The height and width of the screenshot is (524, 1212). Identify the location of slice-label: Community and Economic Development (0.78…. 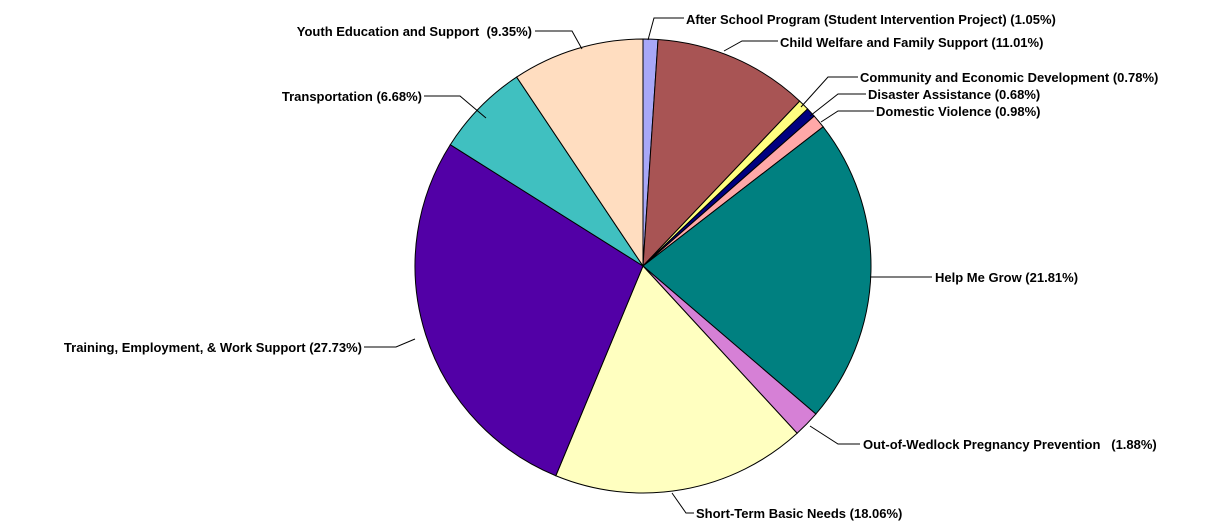
(1009, 77).